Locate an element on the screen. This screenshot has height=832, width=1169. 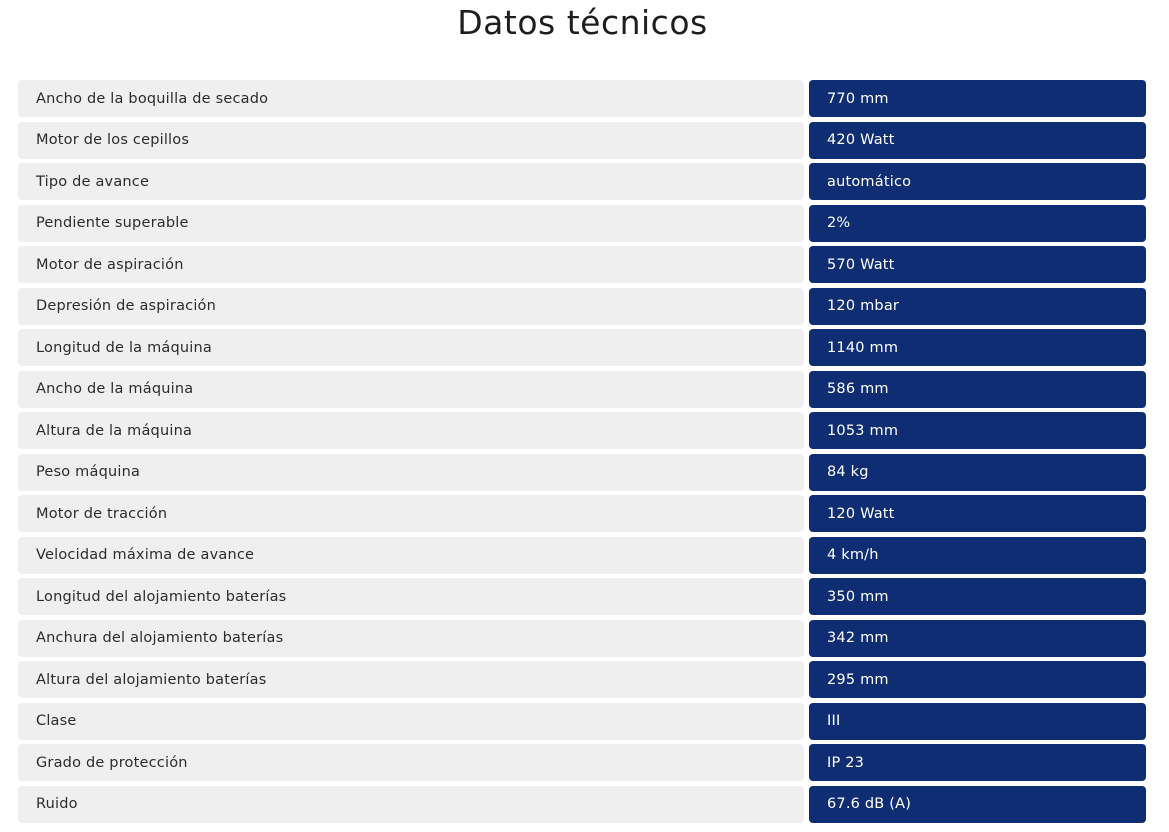
table-row: Ancho de la máquina 586 mm is located at coordinates (582, 389).